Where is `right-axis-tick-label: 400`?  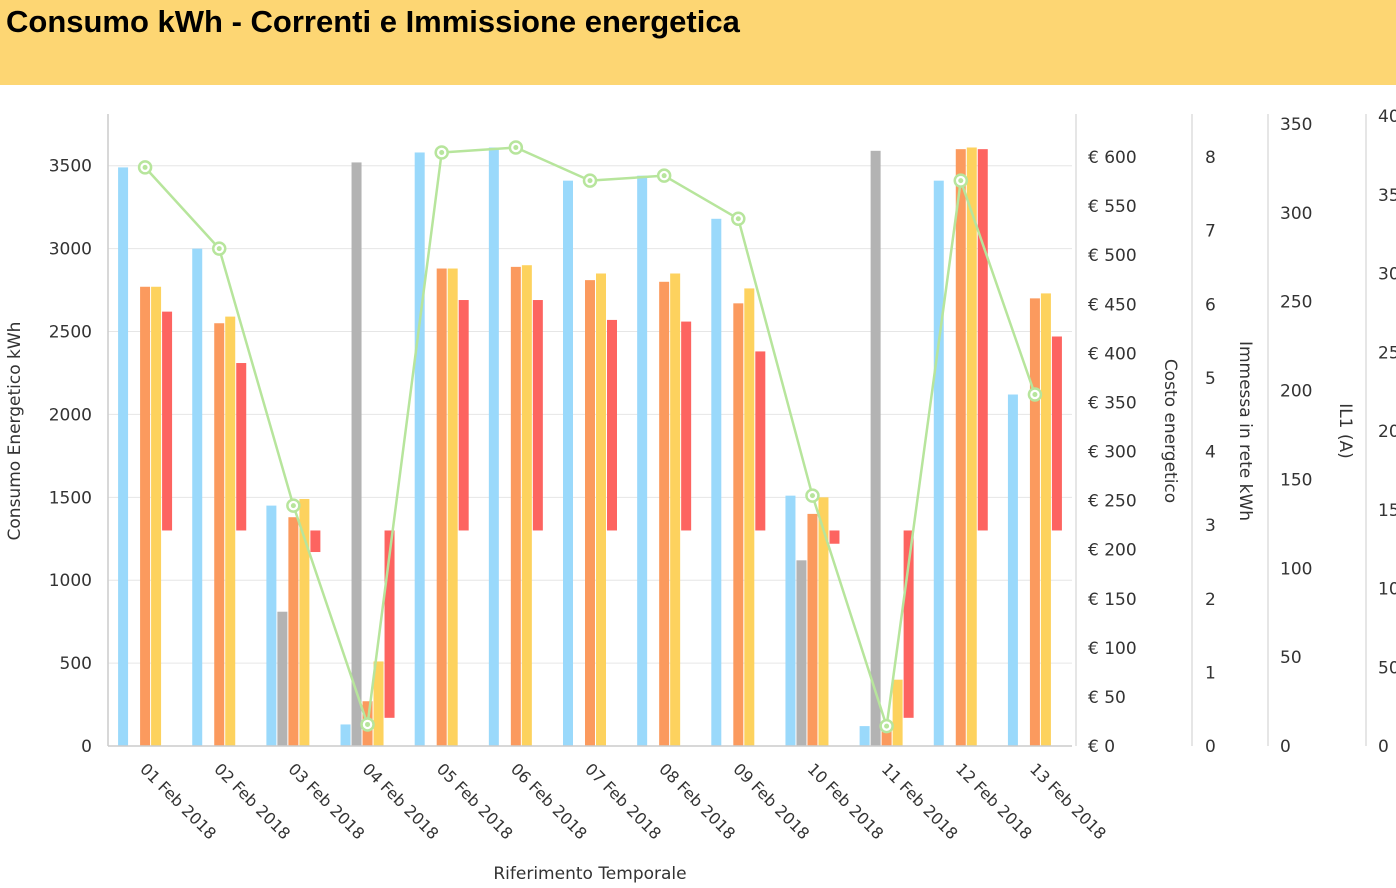 right-axis-tick-label: 400 is located at coordinates (1387, 117).